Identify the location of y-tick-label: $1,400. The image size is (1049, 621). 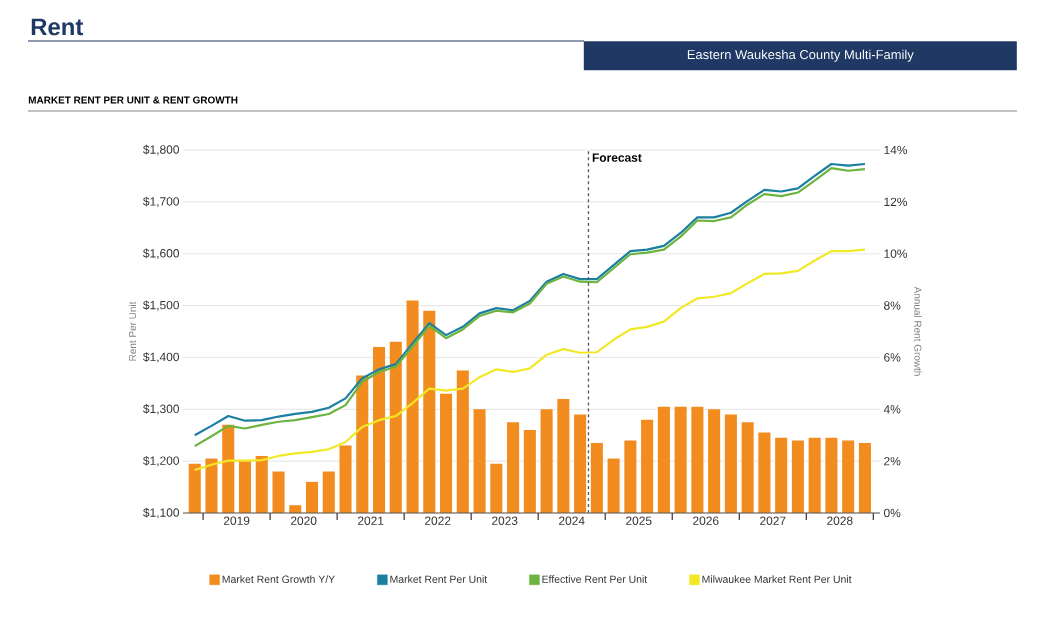
(161, 357).